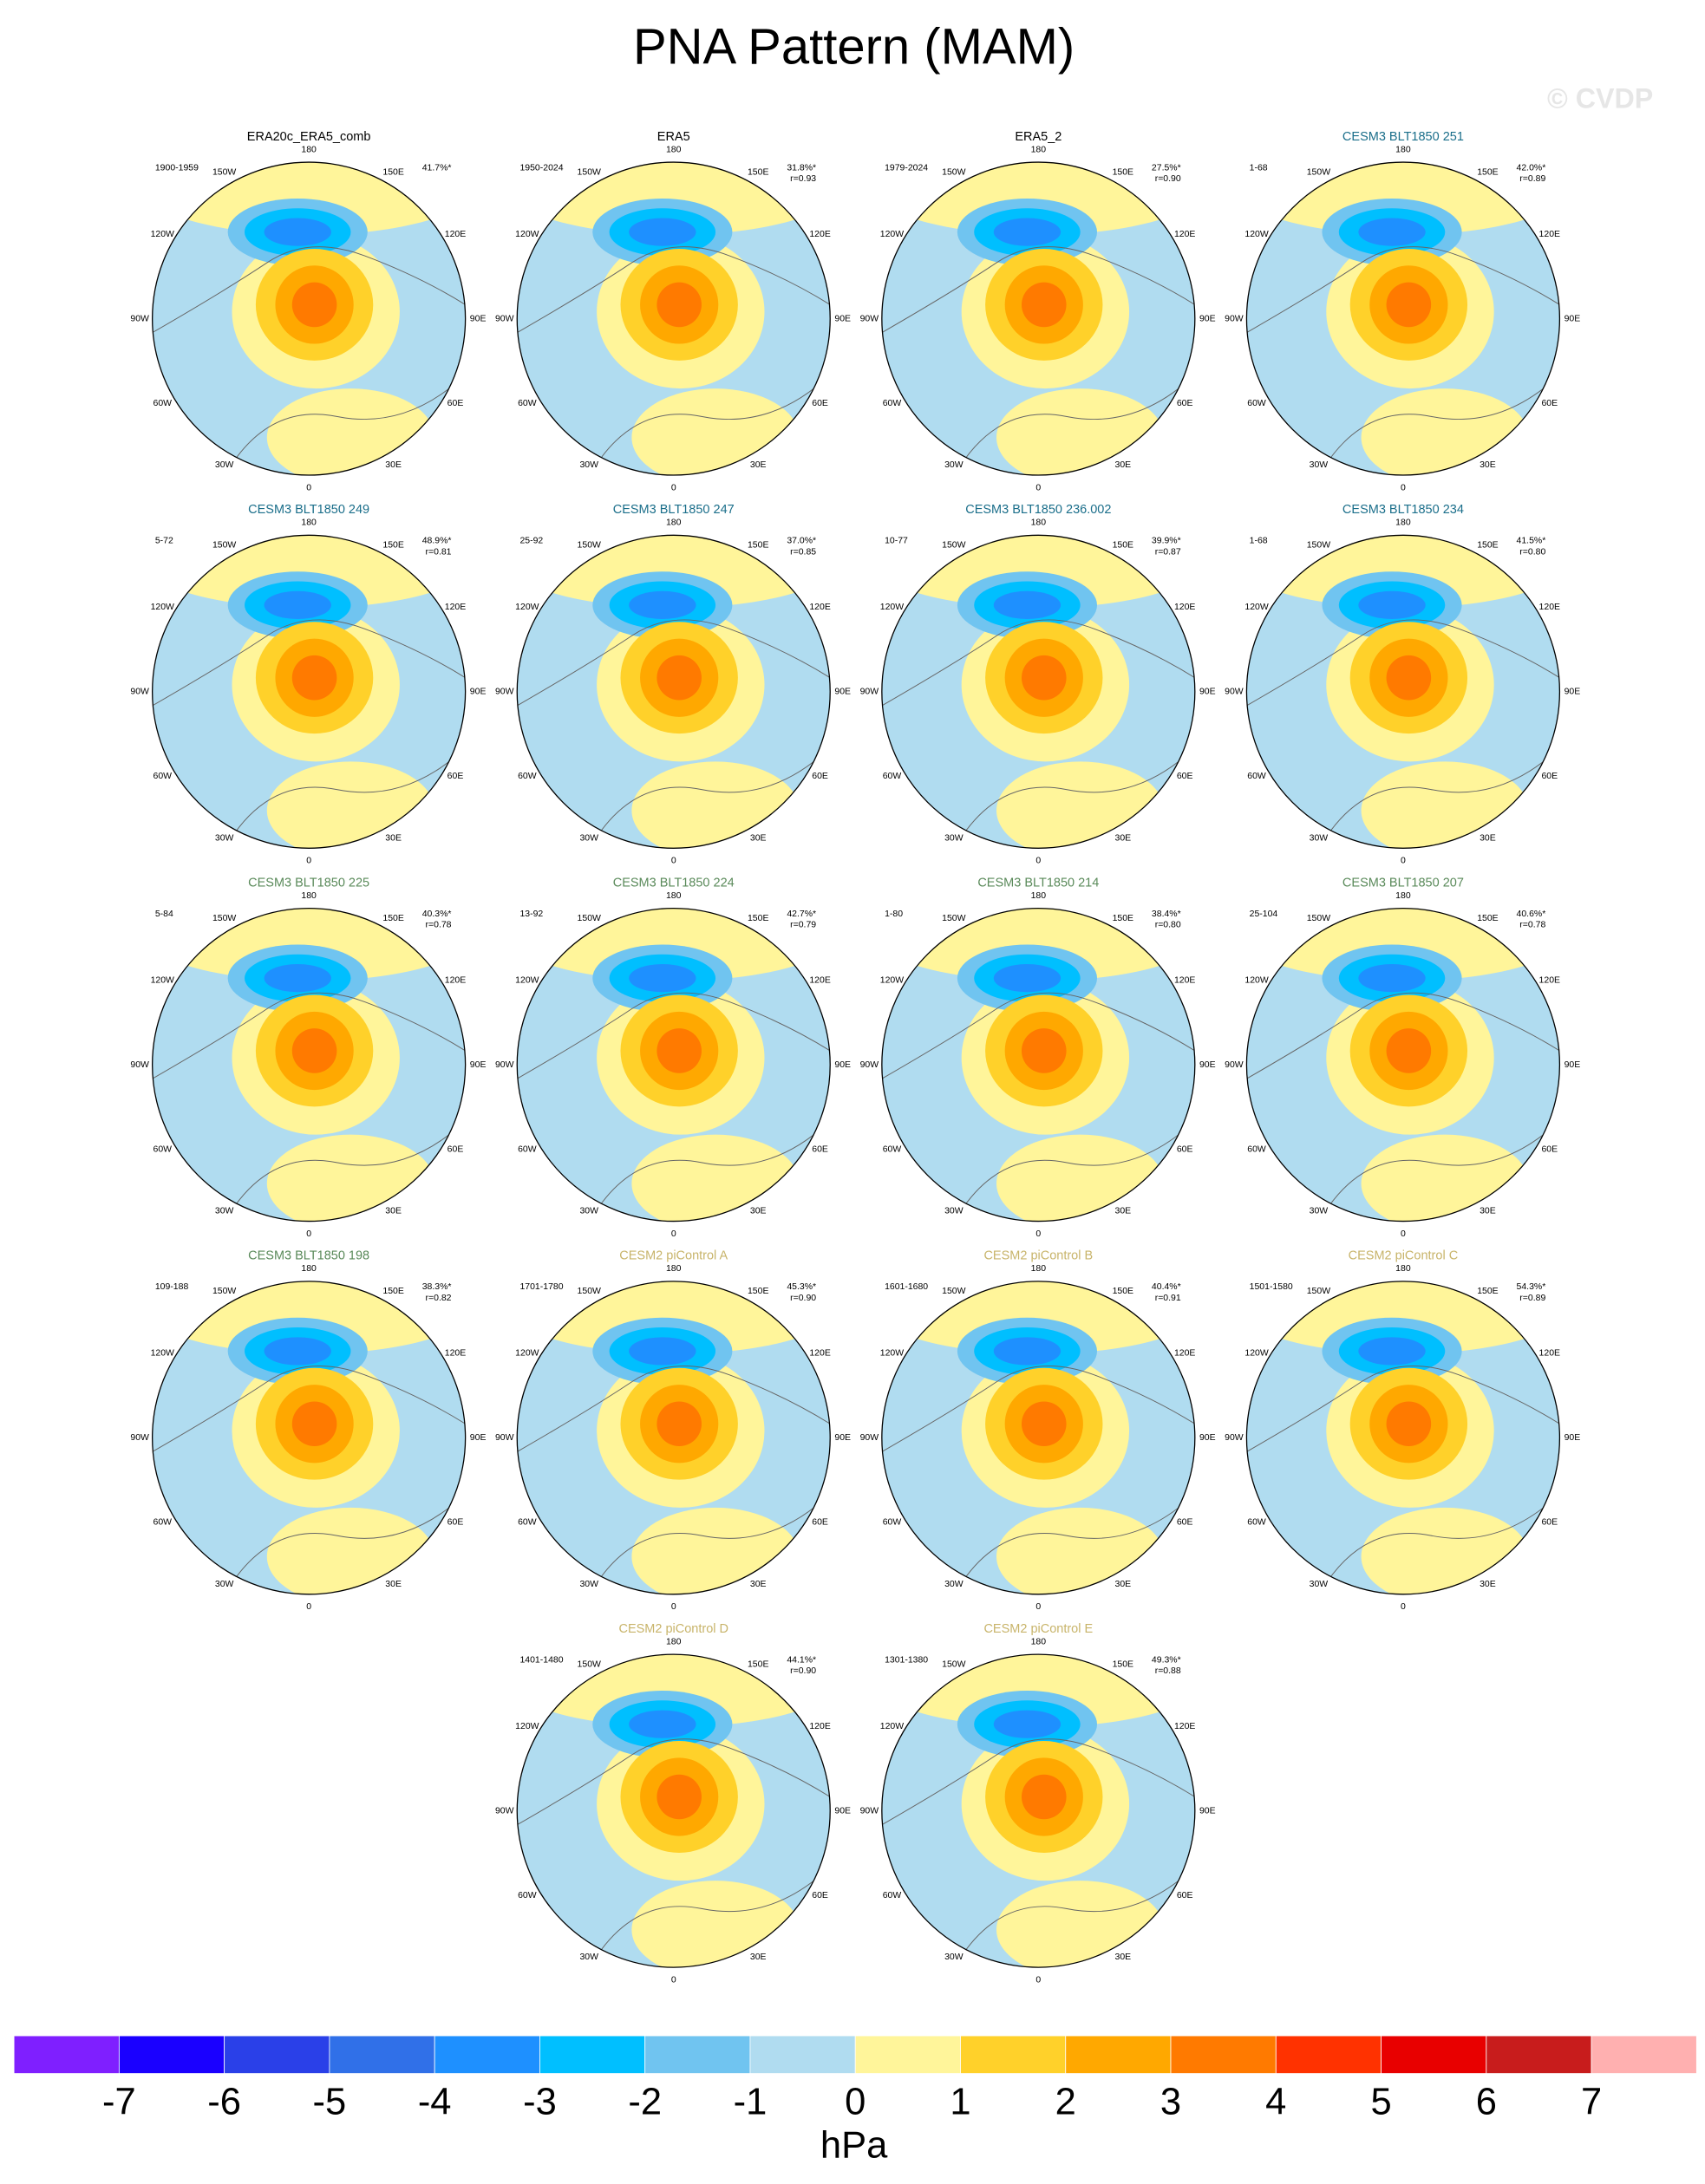 This screenshot has width=1705, height=2184. I want to click on lon-label: 120E, so click(455, 234).